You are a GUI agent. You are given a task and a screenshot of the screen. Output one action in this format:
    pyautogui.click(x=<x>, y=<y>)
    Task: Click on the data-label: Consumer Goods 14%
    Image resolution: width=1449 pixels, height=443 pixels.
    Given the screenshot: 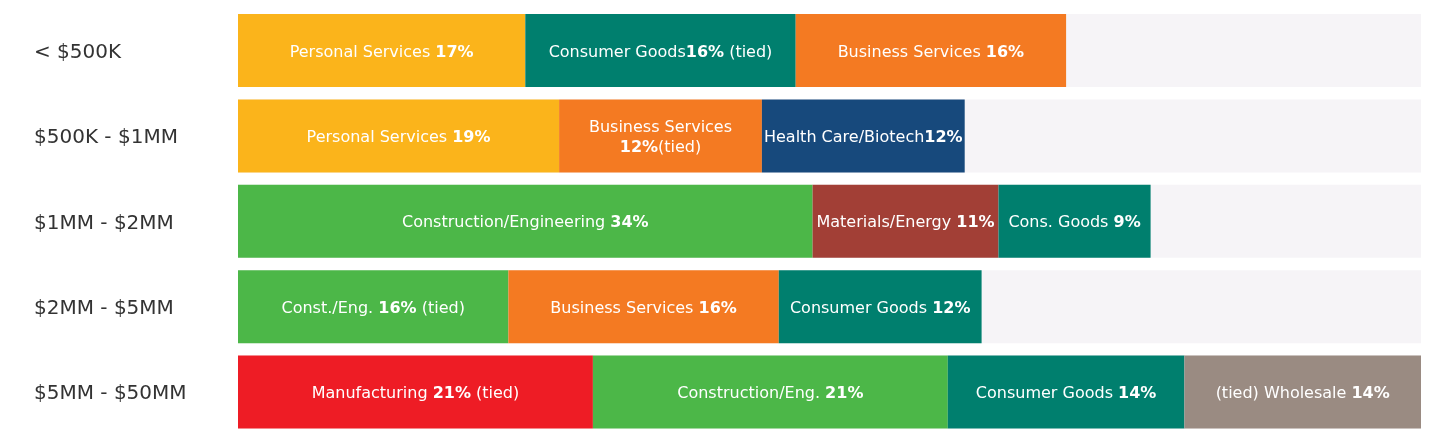 What is the action you would take?
    pyautogui.click(x=1066, y=392)
    